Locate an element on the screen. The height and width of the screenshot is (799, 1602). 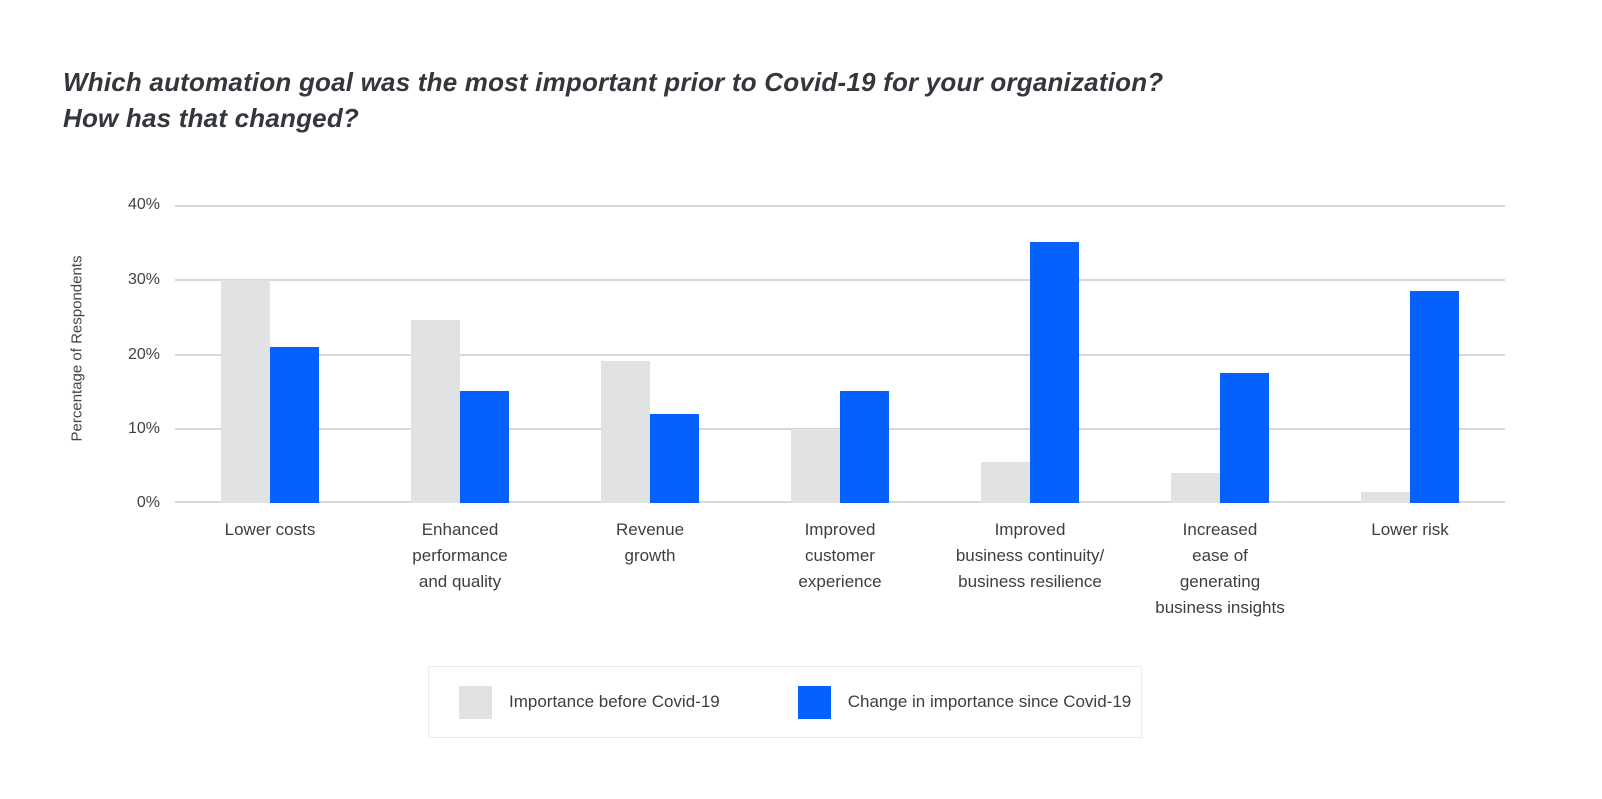
legend-swatch-blue is located at coordinates (814, 702).